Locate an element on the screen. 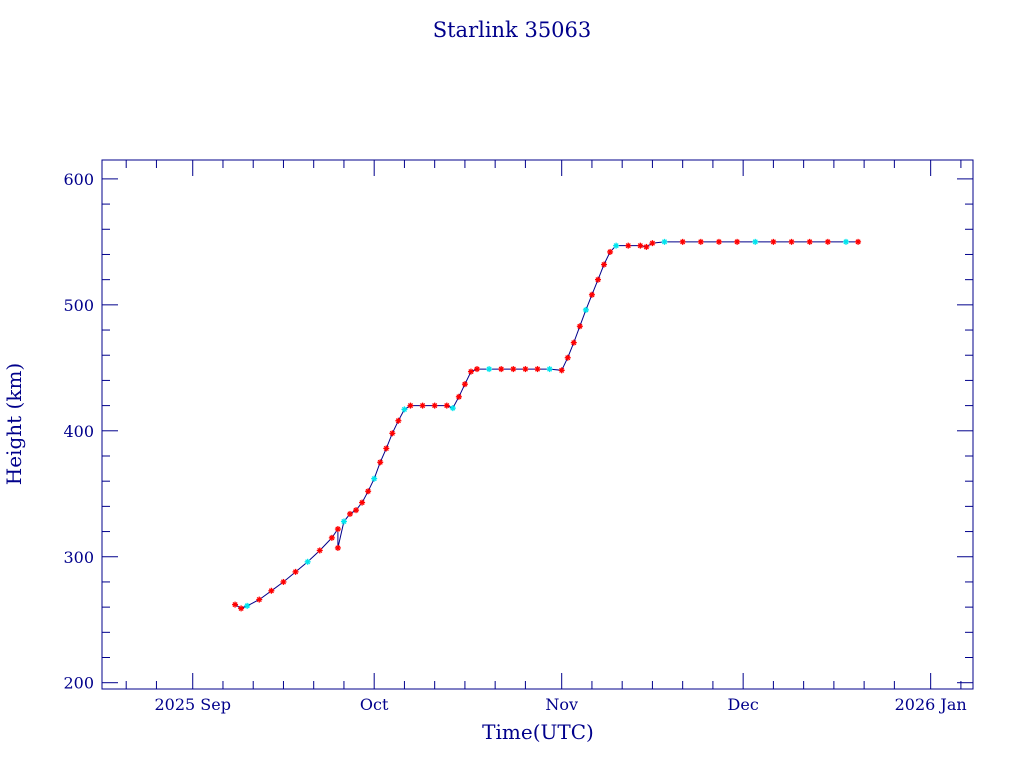 The width and height of the screenshot is (1024, 768). x-axis-tick-labels: 2025 Sep Oct Nov Dec 2026 Jan is located at coordinates (560, 704).